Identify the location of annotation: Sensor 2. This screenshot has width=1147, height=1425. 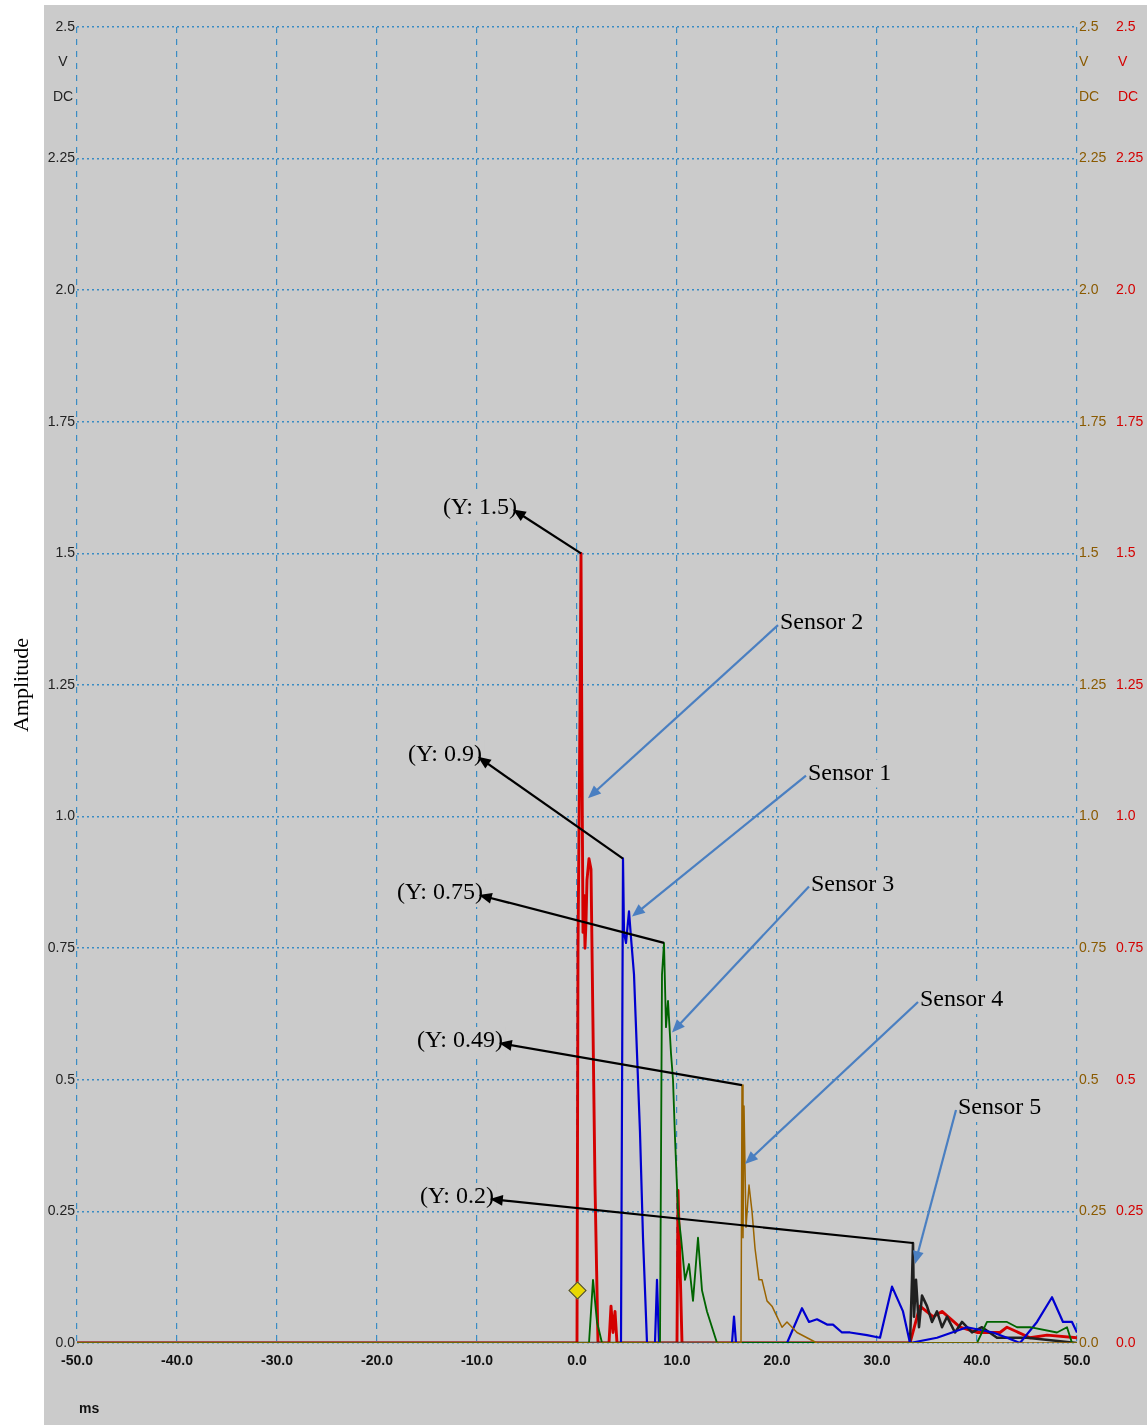
(822, 621).